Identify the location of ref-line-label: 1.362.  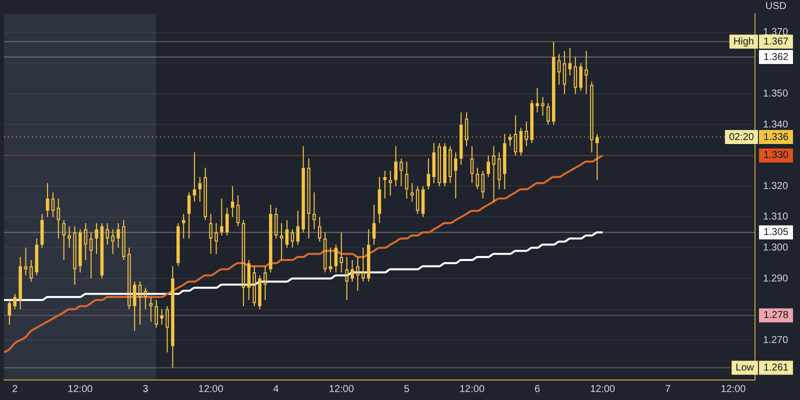
(776, 57).